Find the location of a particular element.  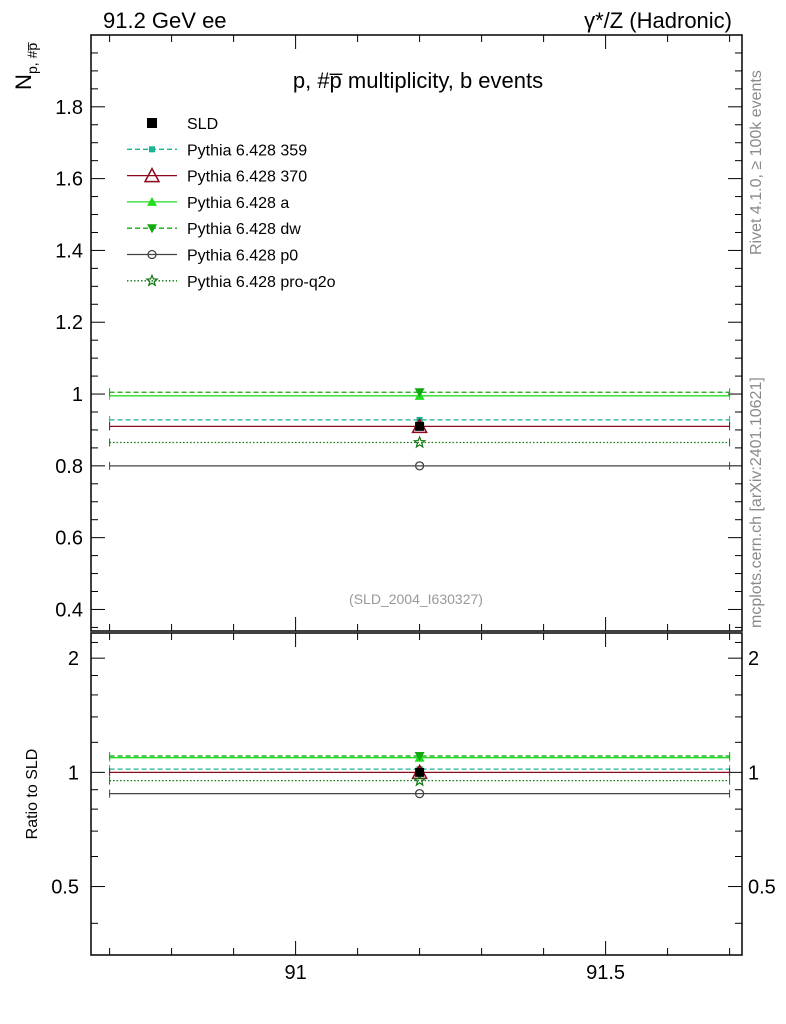

ratio-ytick-label: 1 is located at coordinates (73, 773).